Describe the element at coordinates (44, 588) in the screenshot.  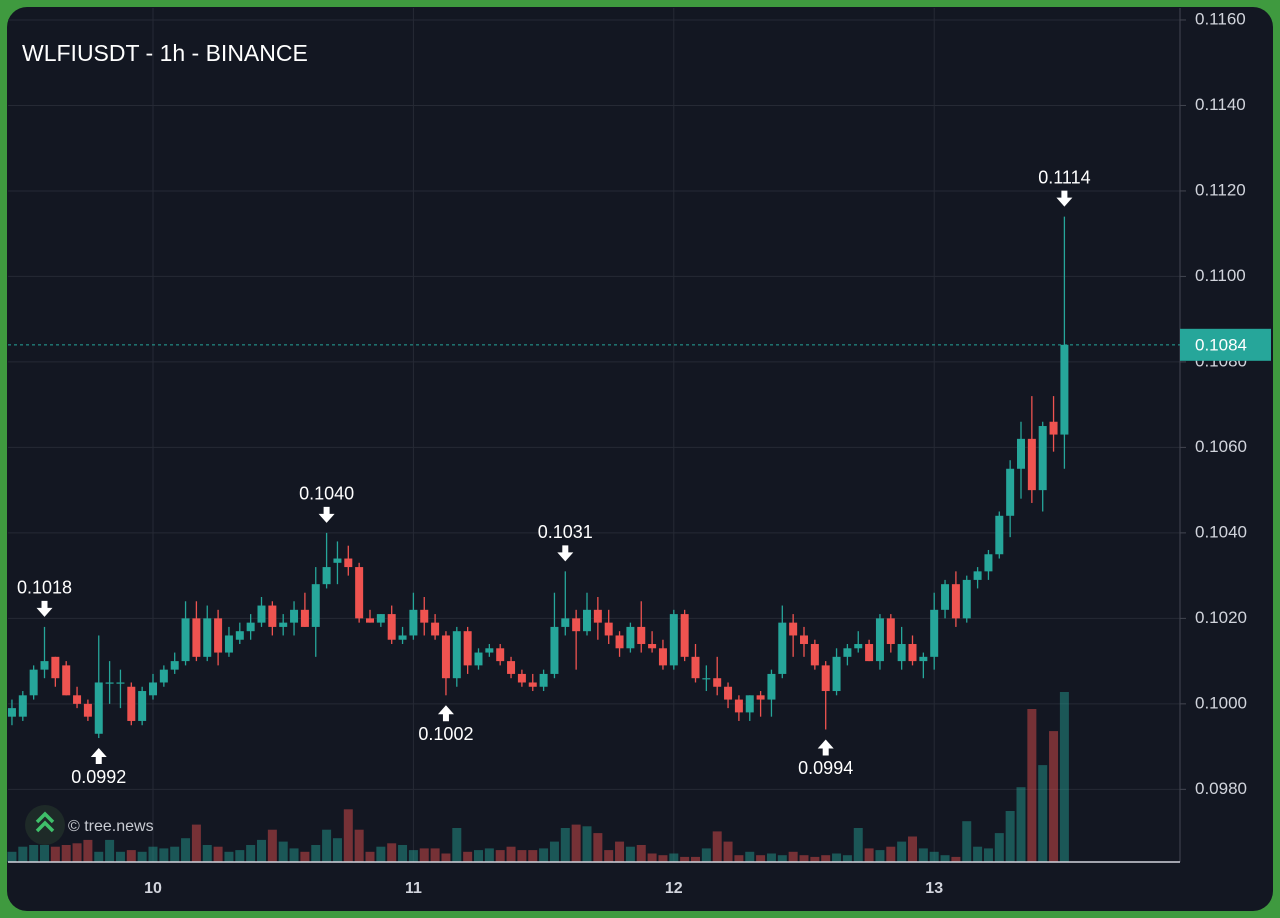
I see `annotation-label: 0.1018` at that location.